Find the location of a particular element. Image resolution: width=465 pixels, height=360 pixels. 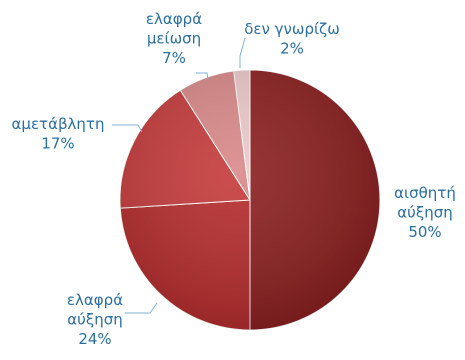

slice-label-1: ελαφρά αύξηση 24% is located at coordinates (95, 319).